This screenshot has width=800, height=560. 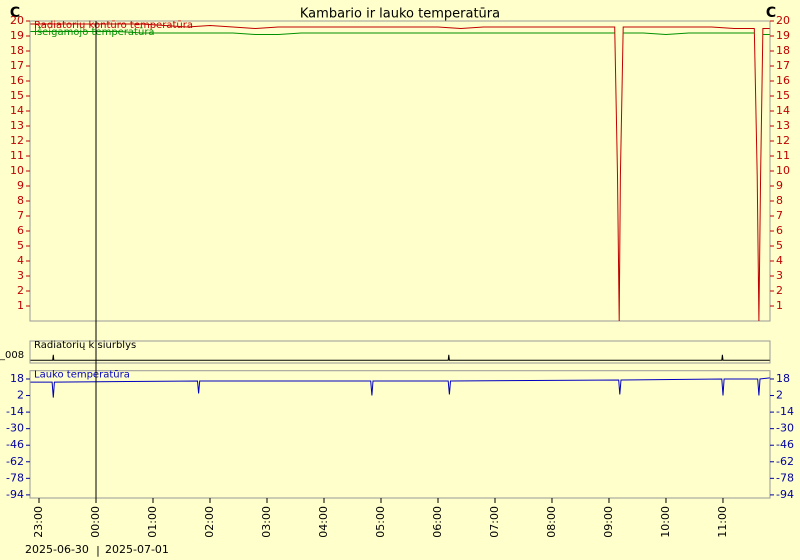 I want to click on x-tick-label: 02:00, so click(x=209, y=522).